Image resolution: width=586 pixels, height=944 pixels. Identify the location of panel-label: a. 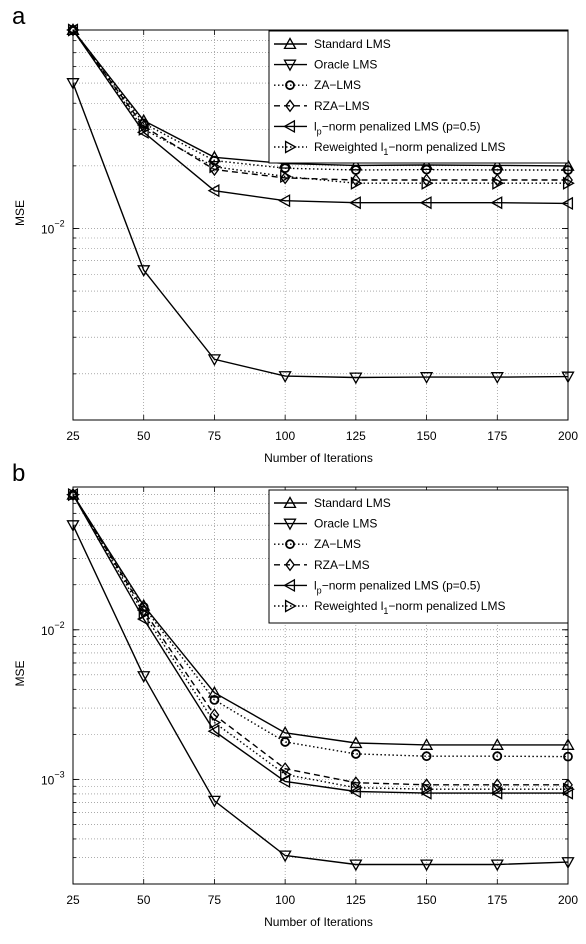
(19, 16).